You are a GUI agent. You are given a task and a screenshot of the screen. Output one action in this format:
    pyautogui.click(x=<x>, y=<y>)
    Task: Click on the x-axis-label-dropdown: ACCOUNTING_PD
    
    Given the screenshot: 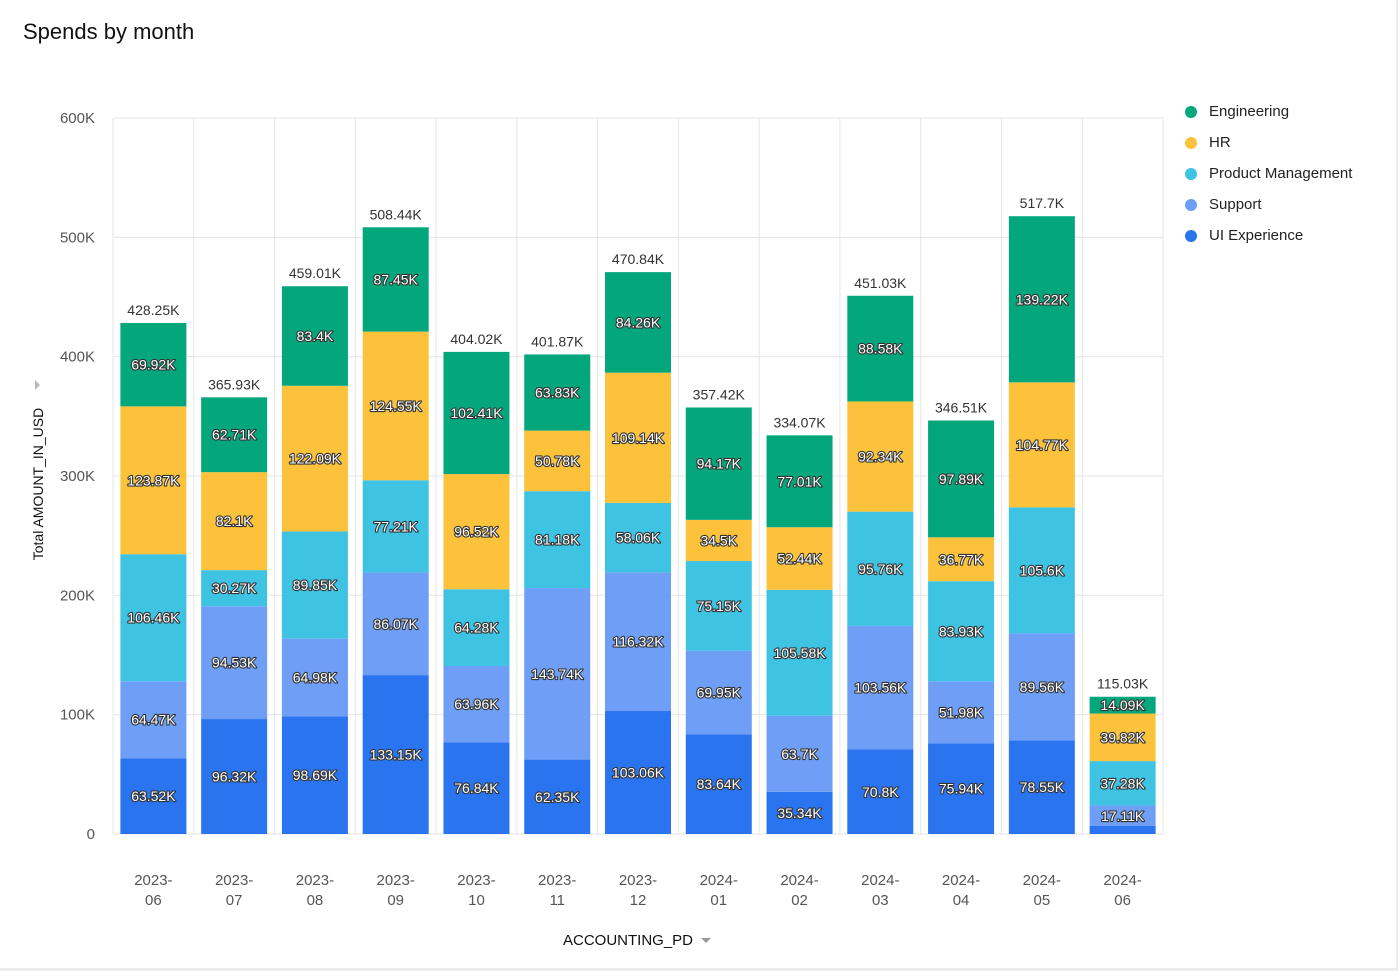 What is the action you would take?
    pyautogui.click(x=637, y=940)
    